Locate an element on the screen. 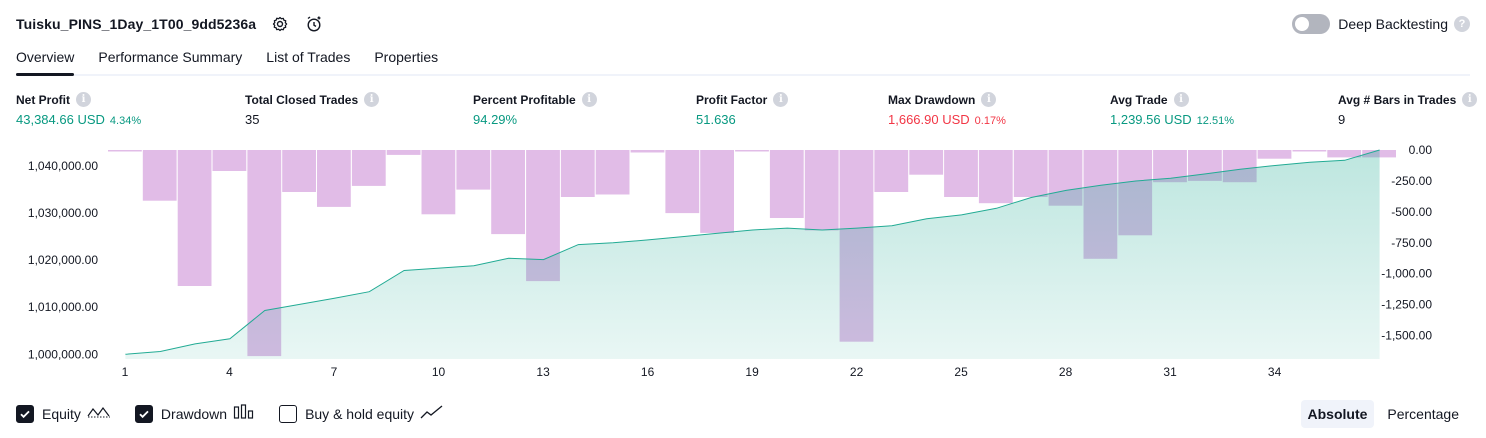 This screenshot has width=1486, height=438. x-axis-tick: 7 is located at coordinates (334, 371).